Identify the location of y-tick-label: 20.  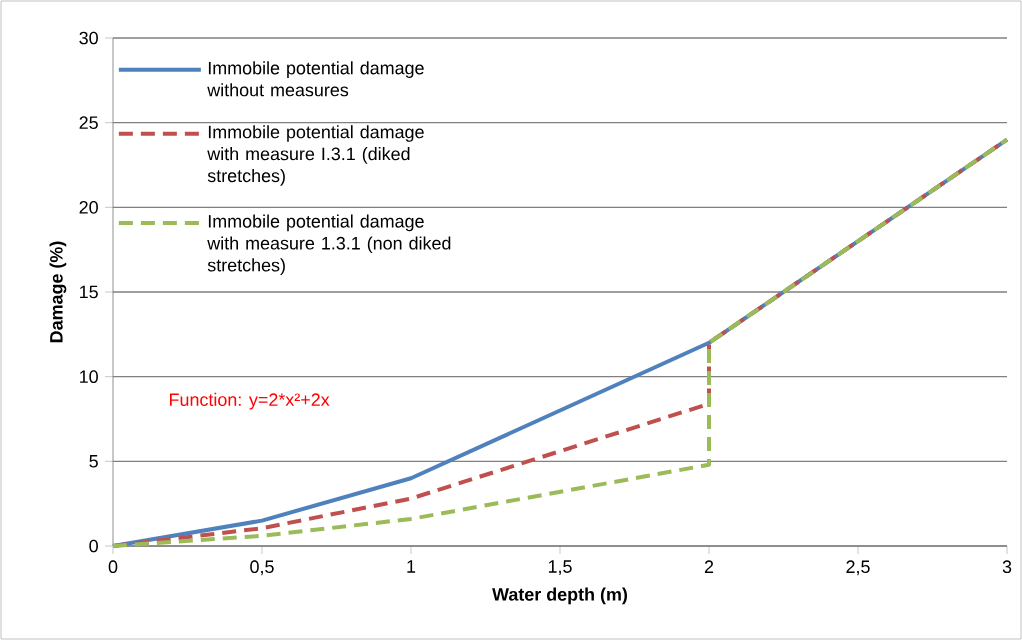
(88, 207).